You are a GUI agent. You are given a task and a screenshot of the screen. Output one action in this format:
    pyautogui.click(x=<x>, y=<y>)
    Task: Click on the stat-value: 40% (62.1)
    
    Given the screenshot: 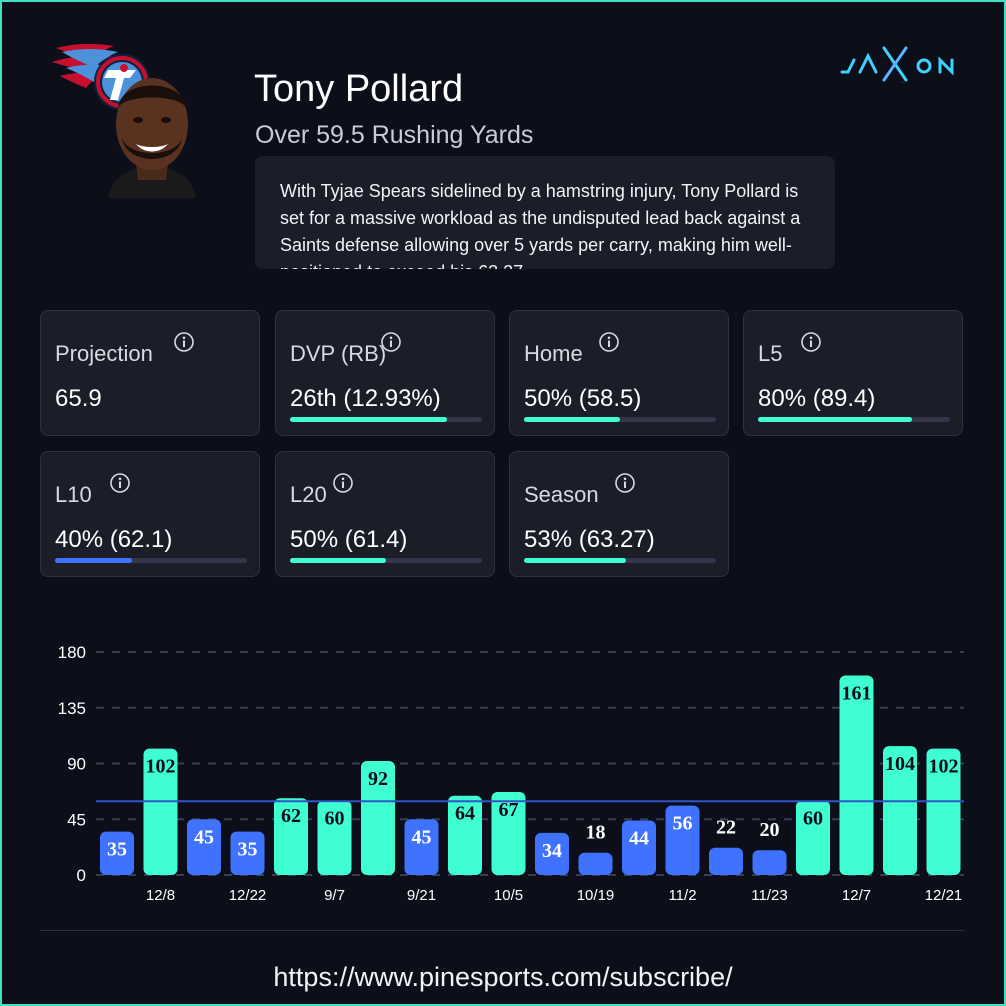 What is the action you would take?
    pyautogui.click(x=114, y=539)
    